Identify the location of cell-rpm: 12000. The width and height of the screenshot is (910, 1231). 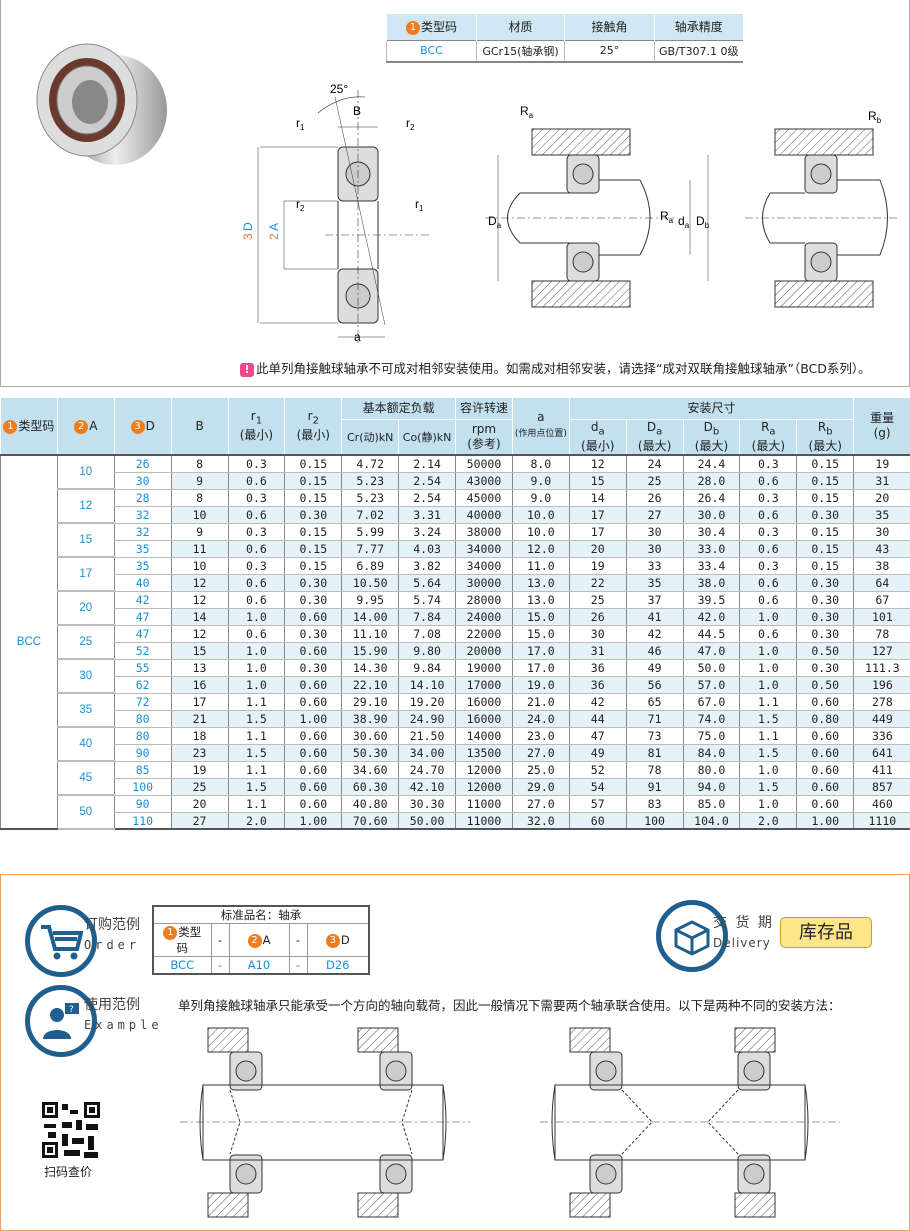
(484, 770).